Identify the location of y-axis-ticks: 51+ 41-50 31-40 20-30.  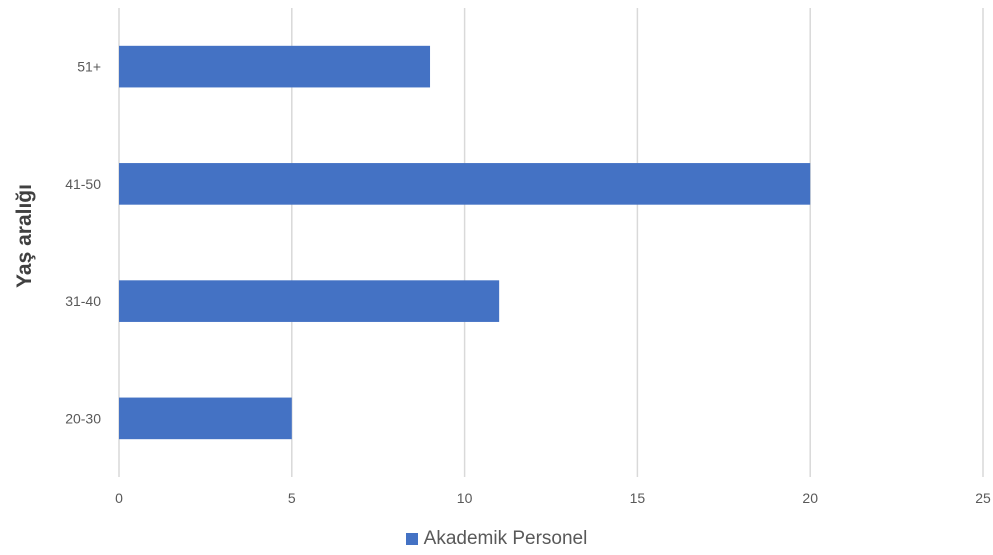
(83, 243).